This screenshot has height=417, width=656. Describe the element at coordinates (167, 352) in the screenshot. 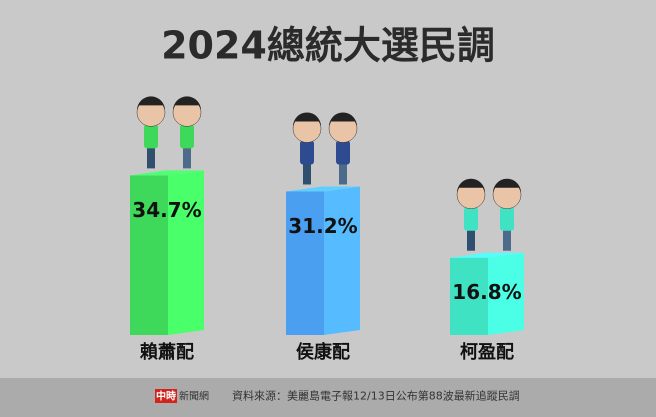

I see `x-tick-label: 賴蕭配` at that location.